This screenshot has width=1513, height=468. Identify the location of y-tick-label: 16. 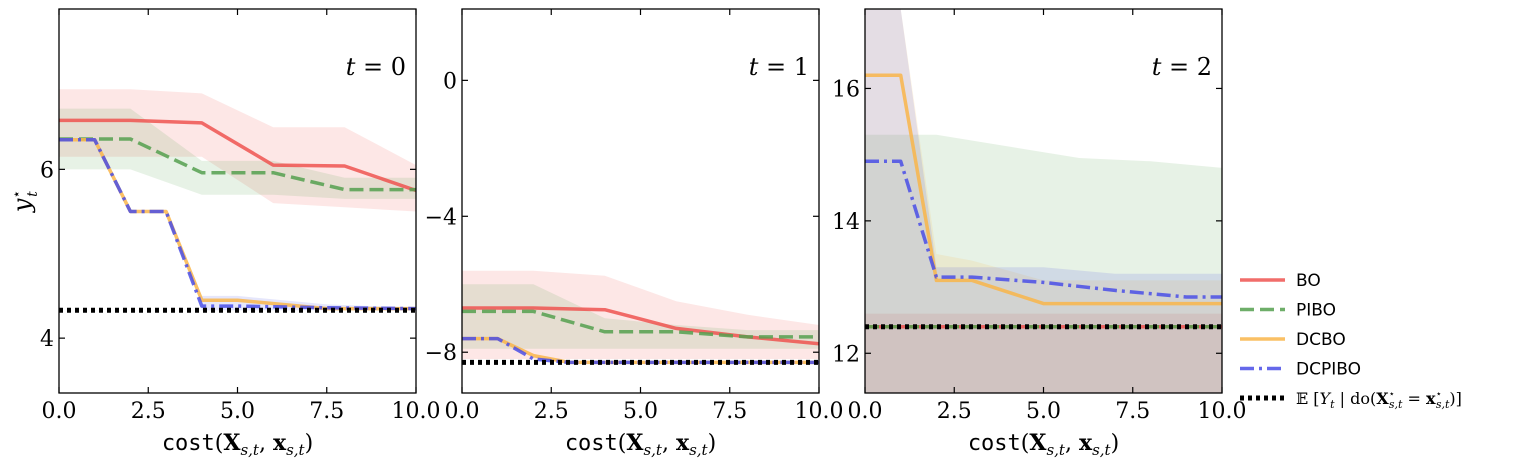
(846, 89).